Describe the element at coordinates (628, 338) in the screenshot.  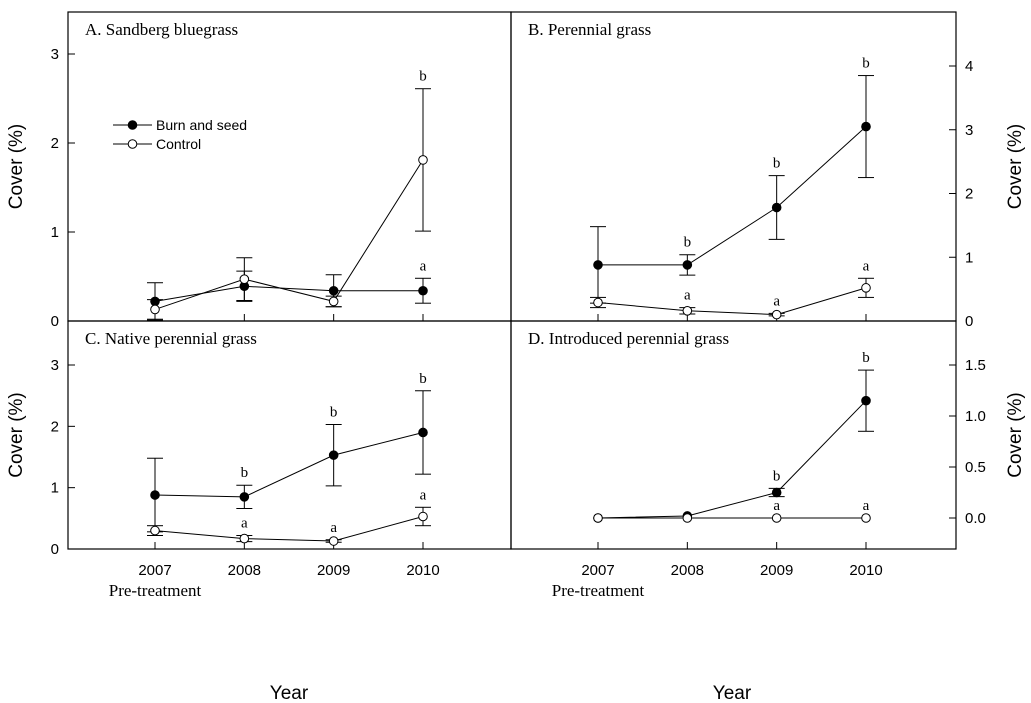
I see `panel-title: D. Introduced perennial grass` at that location.